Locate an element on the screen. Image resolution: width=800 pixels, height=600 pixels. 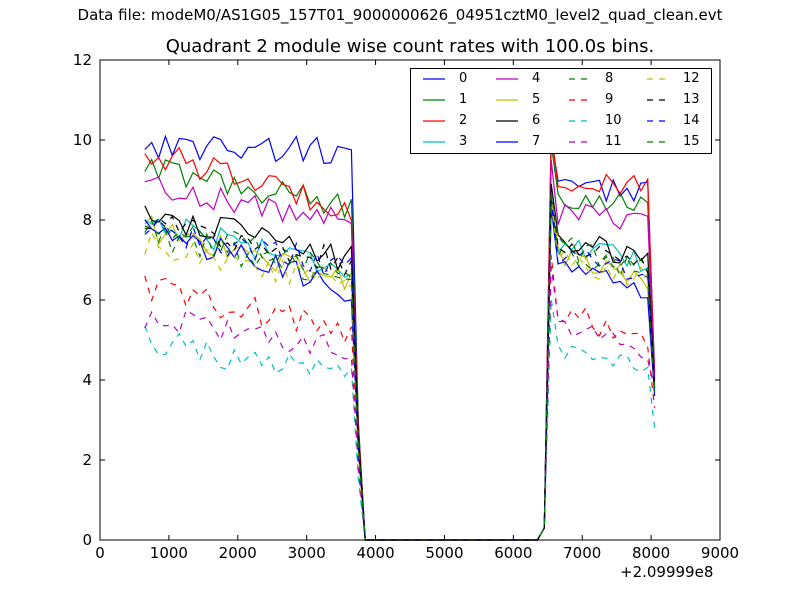
x-tick-label: 2000 is located at coordinates (238, 553).